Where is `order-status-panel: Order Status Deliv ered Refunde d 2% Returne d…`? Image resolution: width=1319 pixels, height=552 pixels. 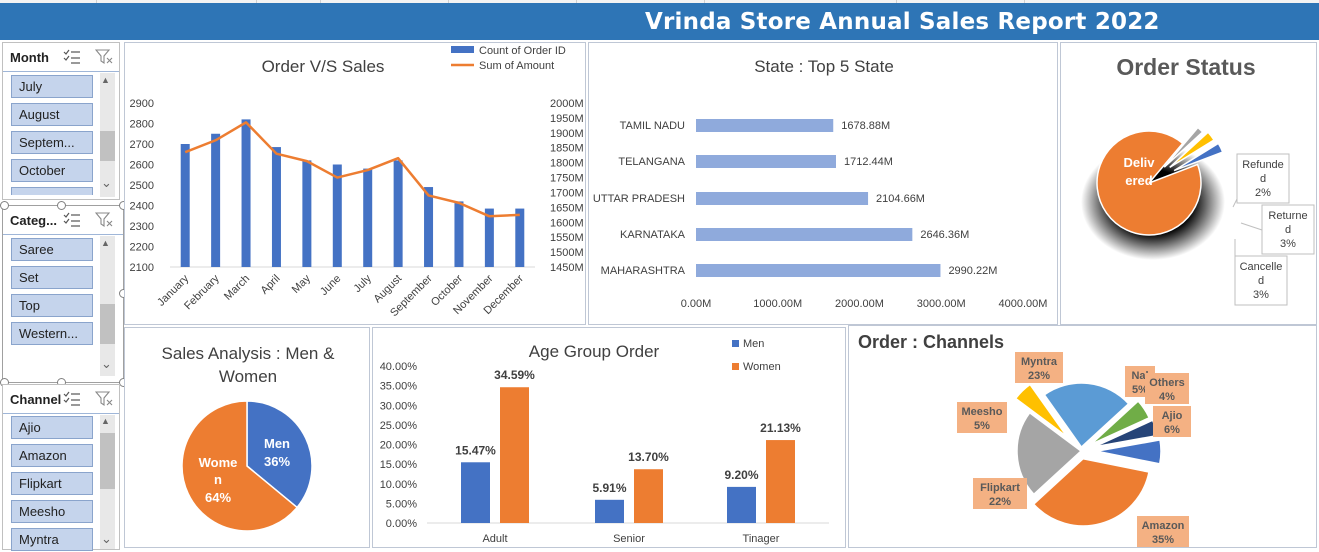
order-status-panel: Order Status Deliv ered Refunde d 2% Returne d… is located at coordinates (1188, 183).